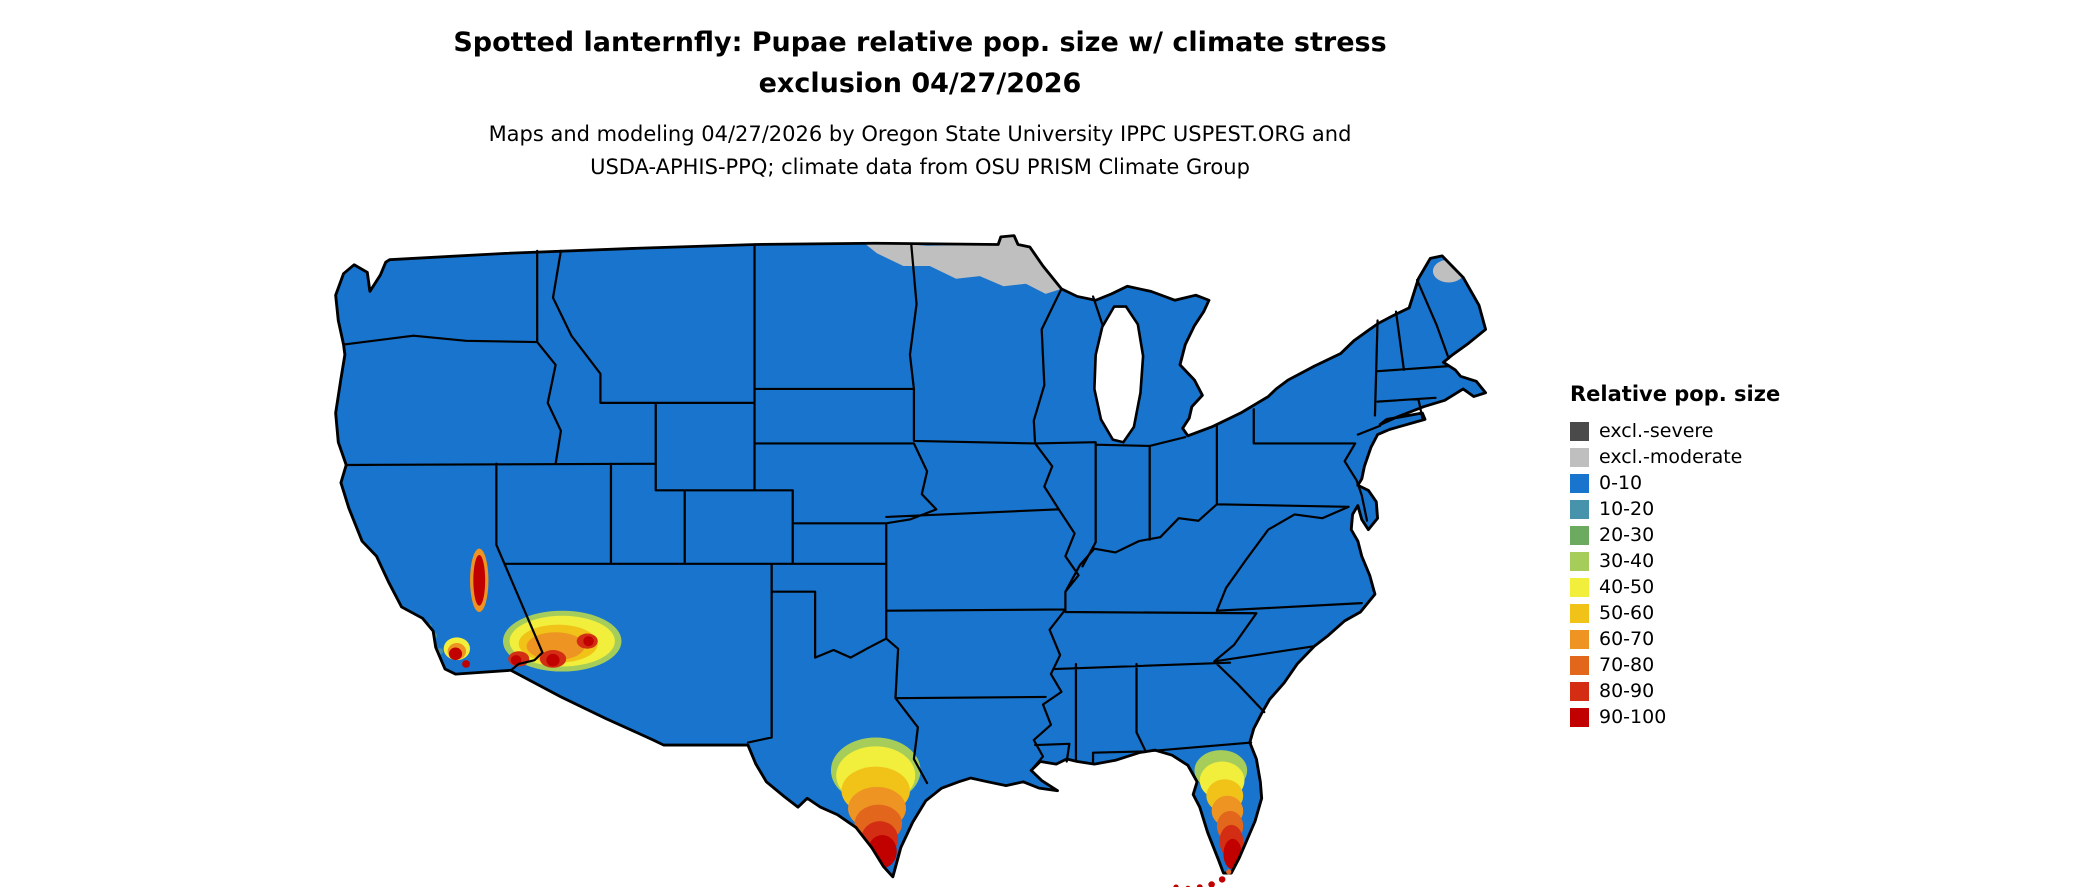 The image size is (2100, 892). I want to click on legend-item: 80-90, so click(1735, 691).